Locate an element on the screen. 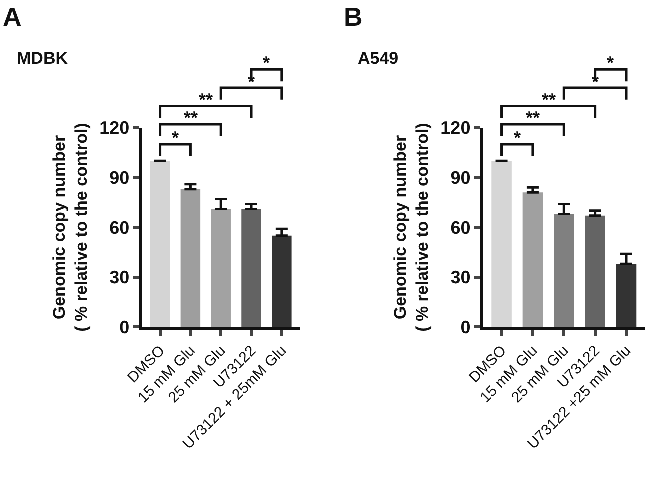 This screenshot has height=477, width=670. chart-title: MDBK is located at coordinates (43, 58).